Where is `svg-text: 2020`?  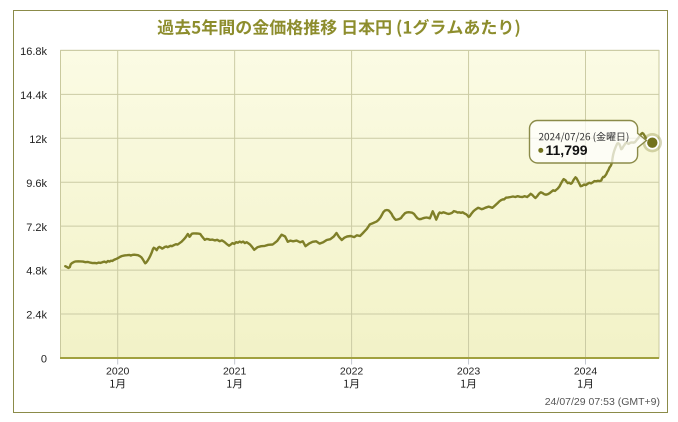
svg-text: 2020 is located at coordinates (118, 372).